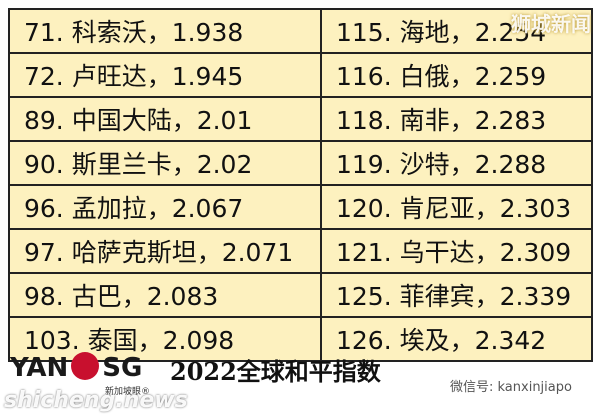 The height and width of the screenshot is (414, 601). I want to click on logo: YAN SG, so click(76, 367).